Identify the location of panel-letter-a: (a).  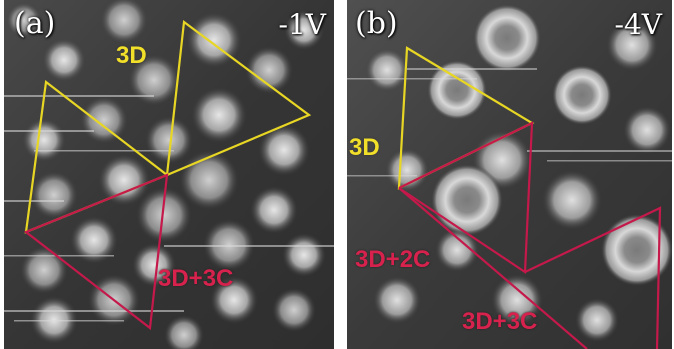
(35, 23).